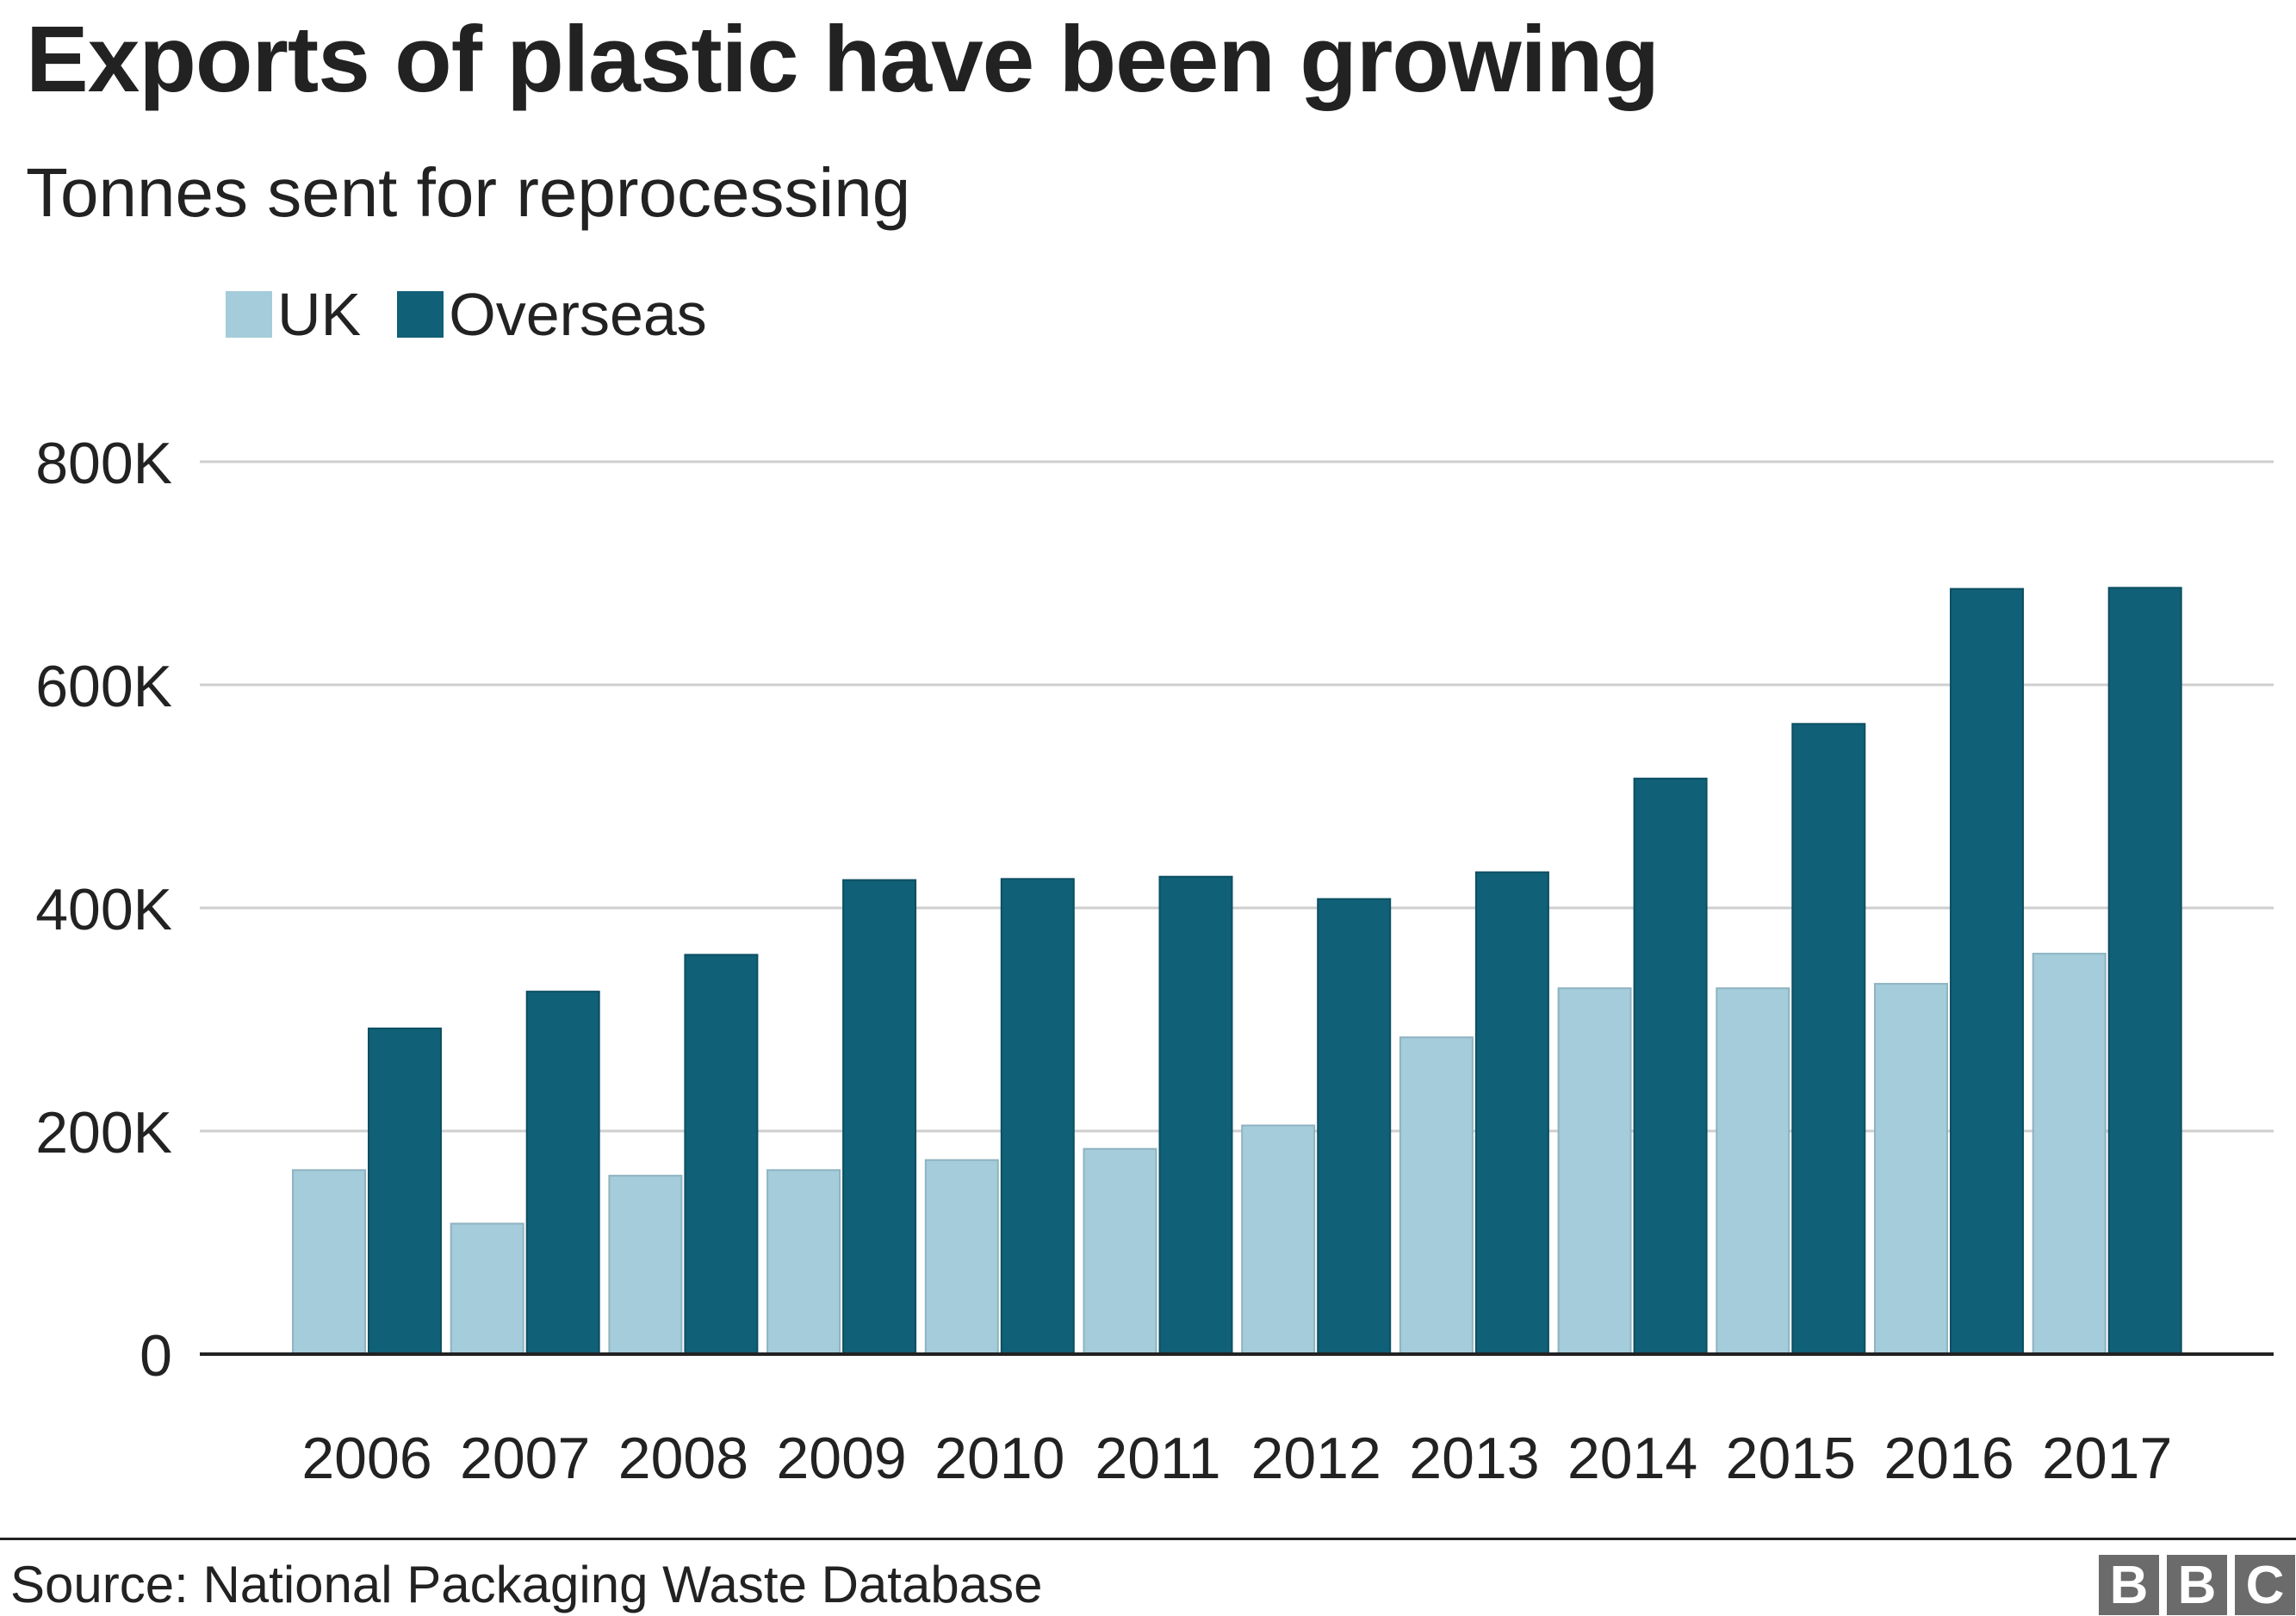 The width and height of the screenshot is (2296, 1616). Describe the element at coordinates (2069, 1154) in the screenshot. I see `bar-uk-2017` at that location.